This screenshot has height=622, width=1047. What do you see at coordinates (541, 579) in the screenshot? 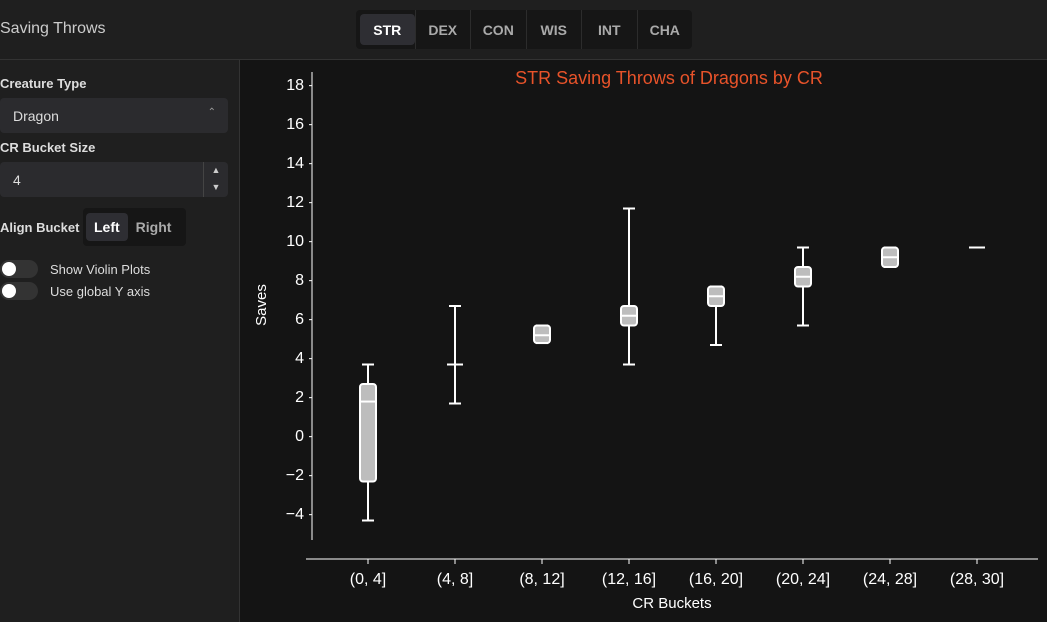
I see `x-tick-label: (8, 12]` at bounding box center [541, 579].